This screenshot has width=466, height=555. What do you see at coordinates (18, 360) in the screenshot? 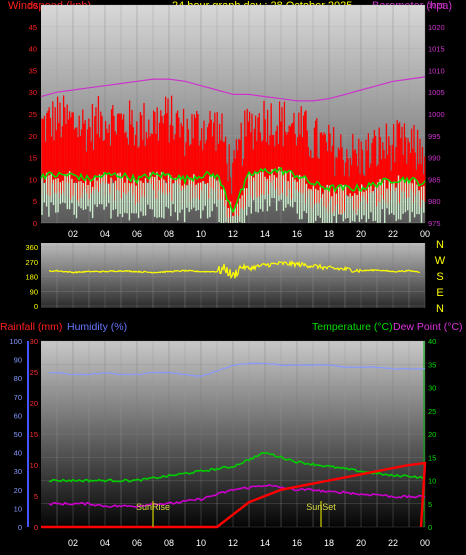
I see `humidity-axis-tick: 90` at bounding box center [18, 360].